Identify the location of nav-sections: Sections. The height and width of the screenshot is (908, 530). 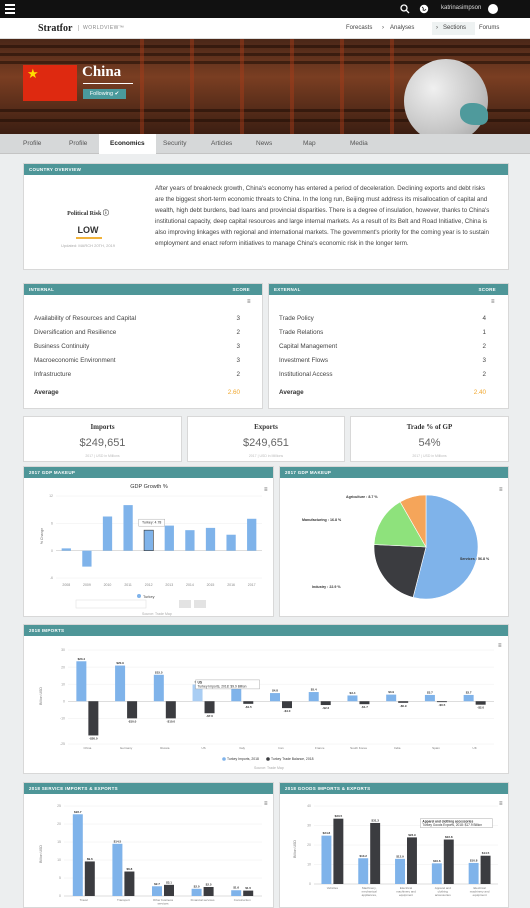
(455, 28).